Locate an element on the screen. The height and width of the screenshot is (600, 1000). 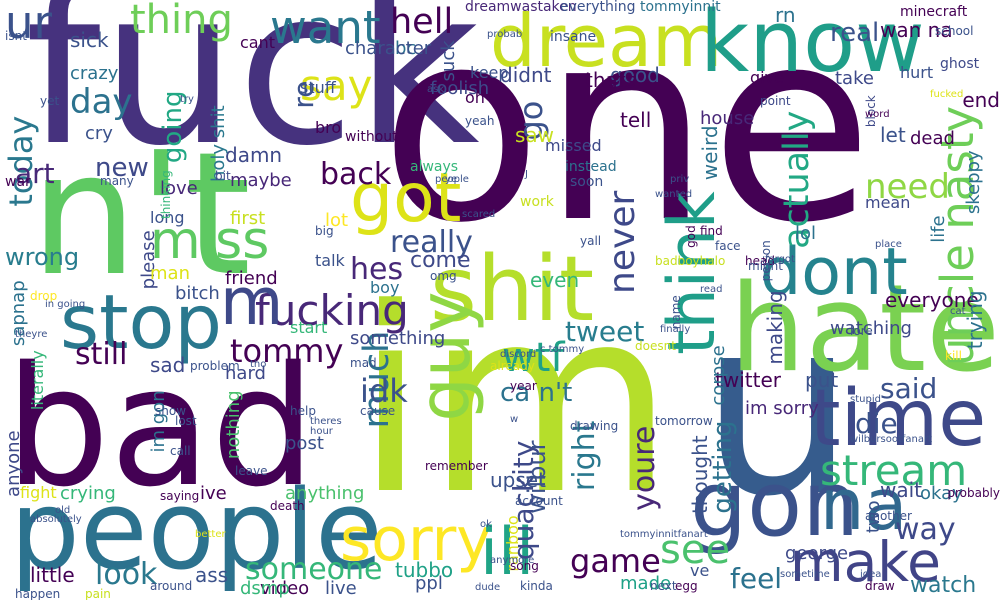
word-ok: ok is located at coordinates (486, 524).